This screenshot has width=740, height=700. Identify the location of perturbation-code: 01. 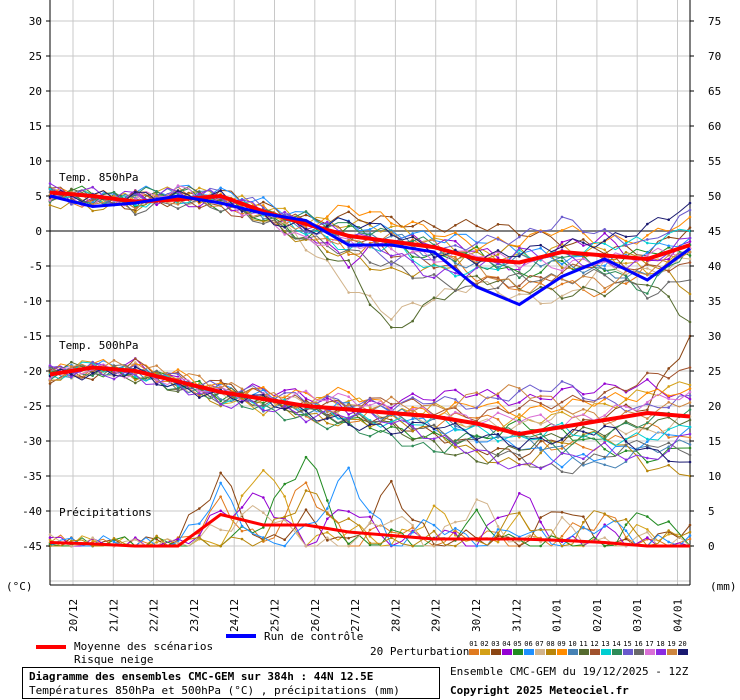
(473, 644).